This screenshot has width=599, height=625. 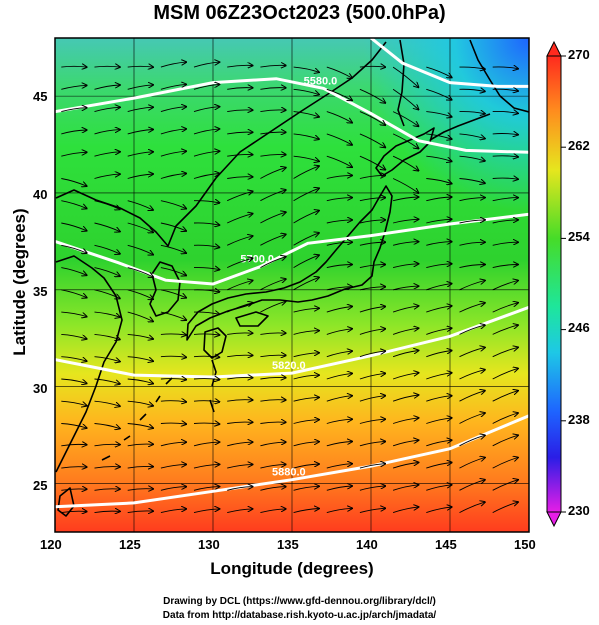 What do you see at coordinates (299, 13) in the screenshot?
I see `map-title: MSM 06Z23Oct2023 (500.0hPa)` at bounding box center [299, 13].